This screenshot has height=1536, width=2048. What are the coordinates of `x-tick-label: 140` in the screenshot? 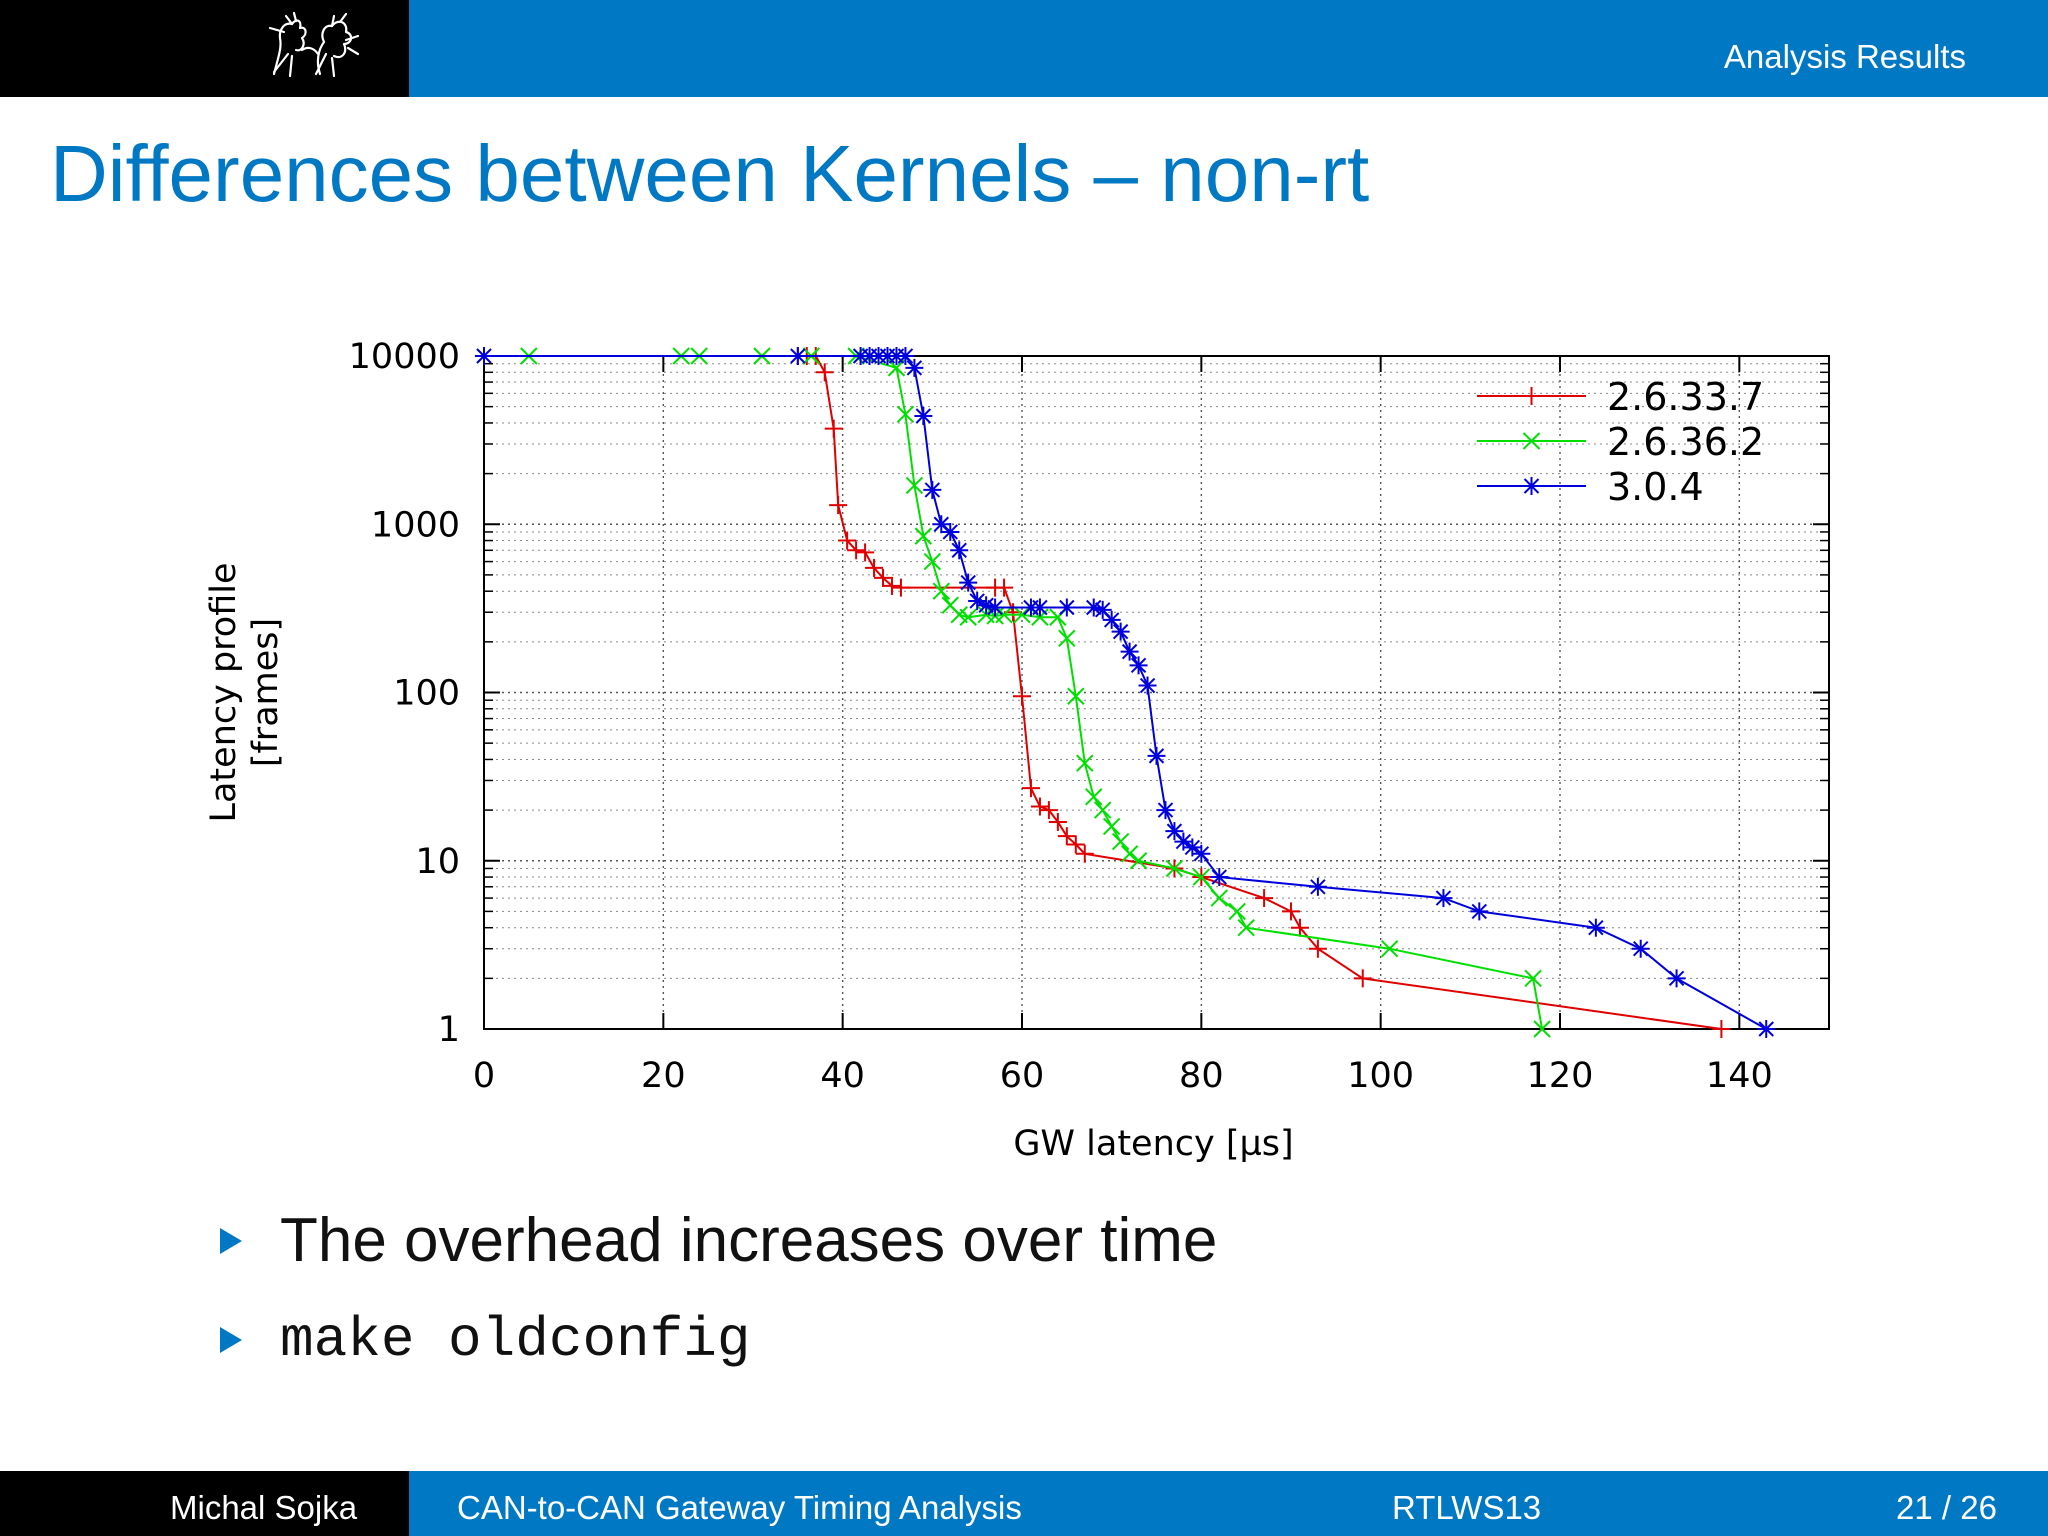 It's located at (1739, 1076).